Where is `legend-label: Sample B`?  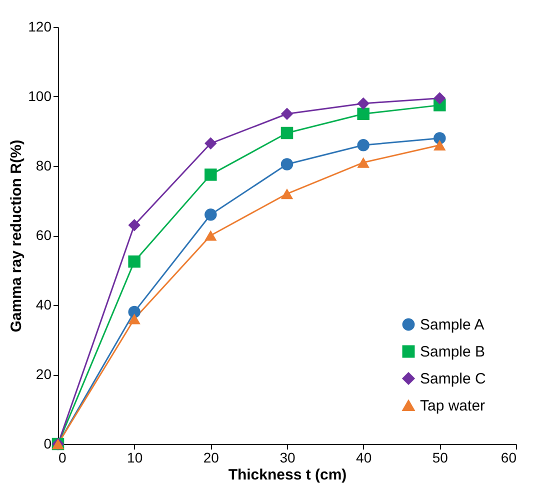
legend-label: Sample B is located at coordinates (453, 352).